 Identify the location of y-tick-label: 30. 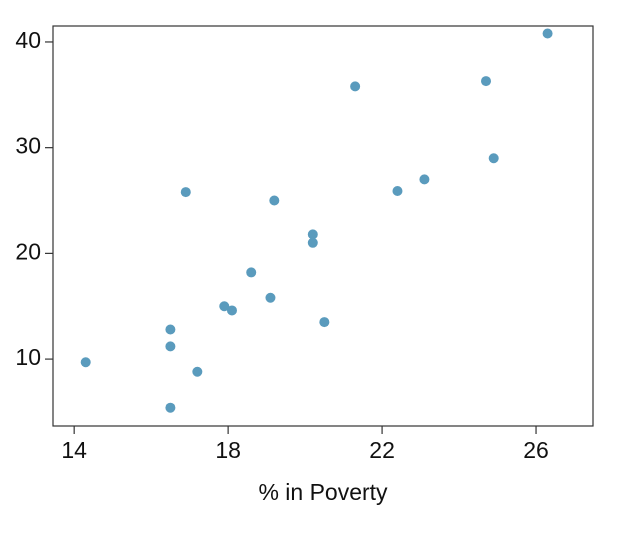
(28, 146).